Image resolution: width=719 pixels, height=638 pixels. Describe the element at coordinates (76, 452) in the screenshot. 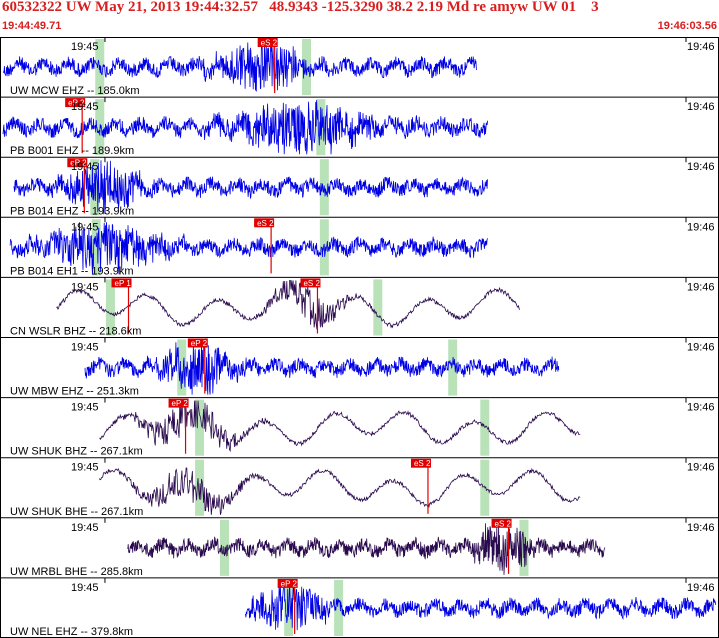

I see `station-label: UW SHUK BHZ -- 267.1km` at that location.